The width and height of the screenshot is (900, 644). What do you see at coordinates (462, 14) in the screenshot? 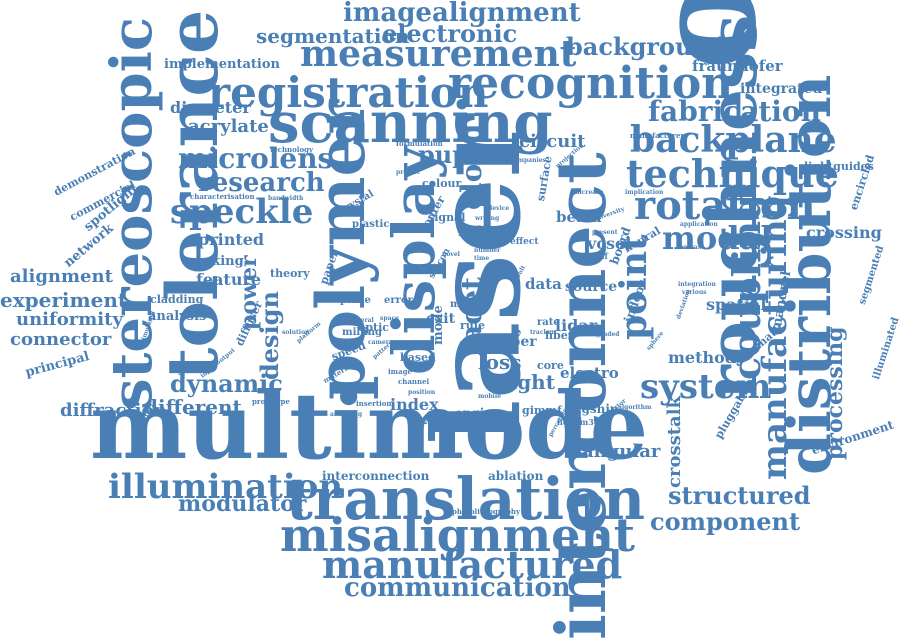
I see `word-imagealignment: imagealignment` at bounding box center [462, 14].